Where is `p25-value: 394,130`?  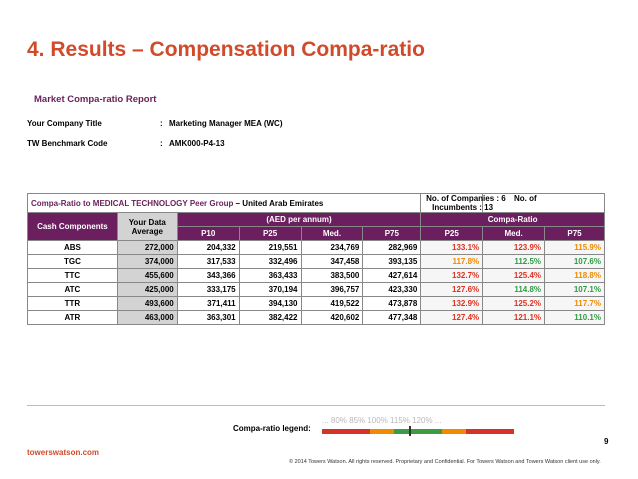
p25-value: 394,130 is located at coordinates (270, 303).